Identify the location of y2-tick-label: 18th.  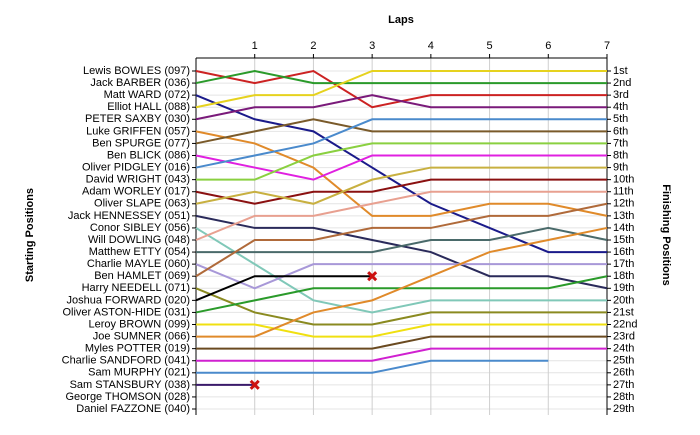
(623, 276).